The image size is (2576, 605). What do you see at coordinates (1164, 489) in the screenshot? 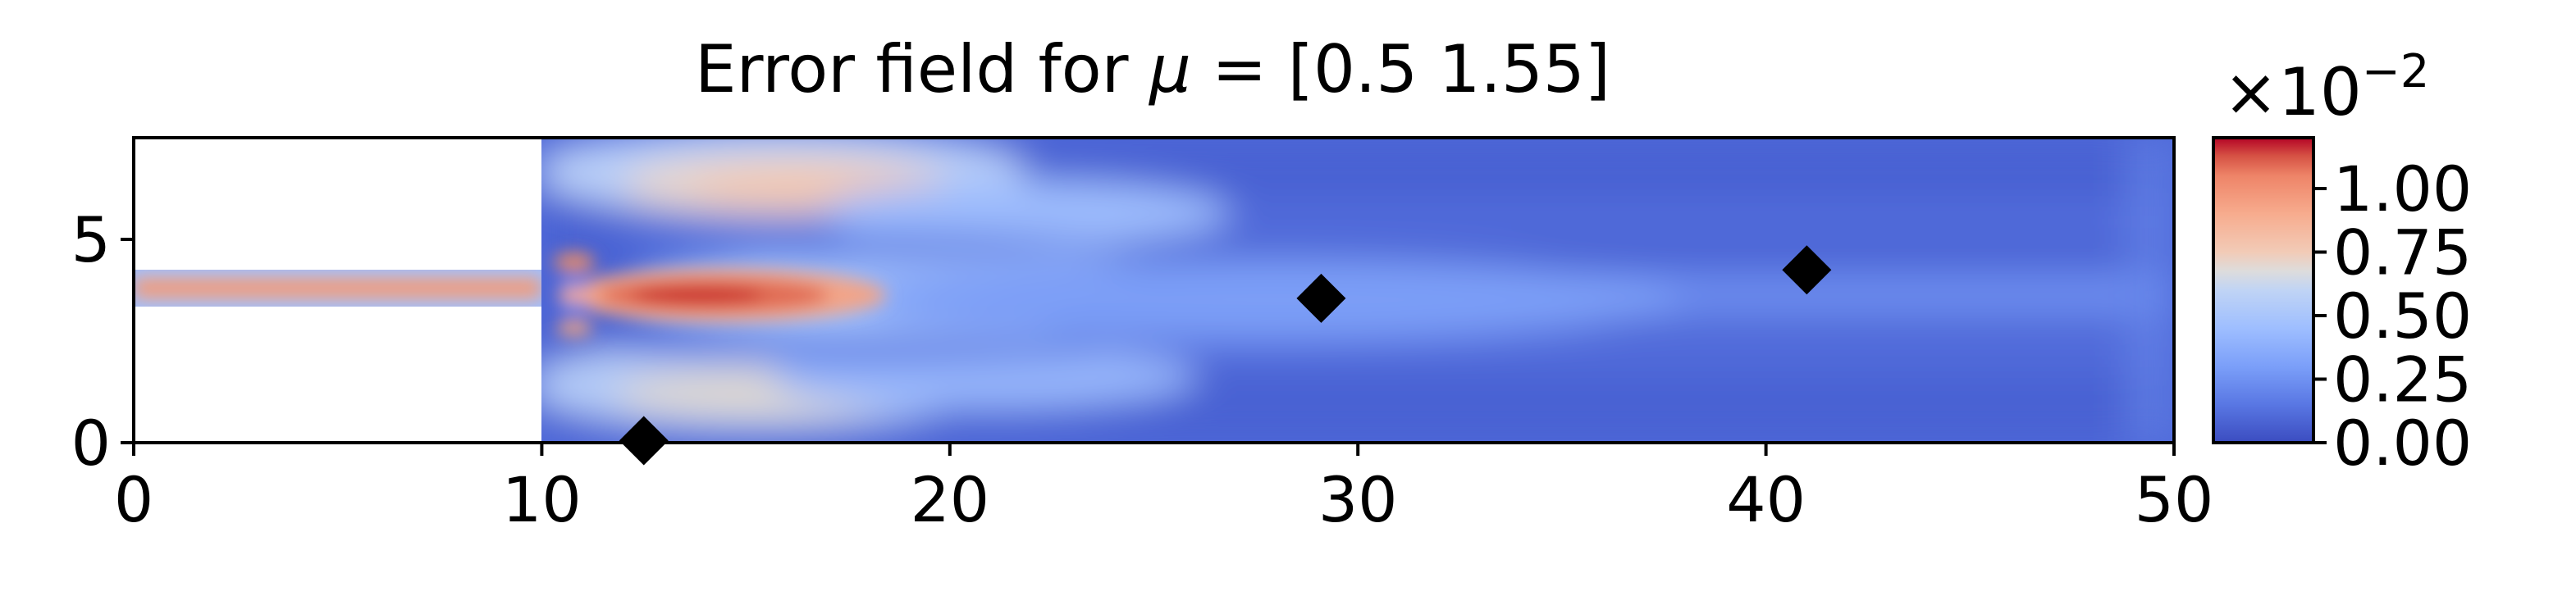
I see `x-axis: 0 10 20 30 40 50` at bounding box center [1164, 489].